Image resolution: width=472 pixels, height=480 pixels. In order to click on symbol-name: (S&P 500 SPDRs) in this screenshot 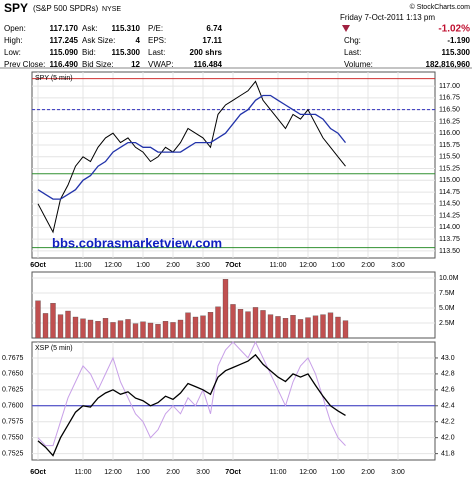, I will do `click(66, 8)`.